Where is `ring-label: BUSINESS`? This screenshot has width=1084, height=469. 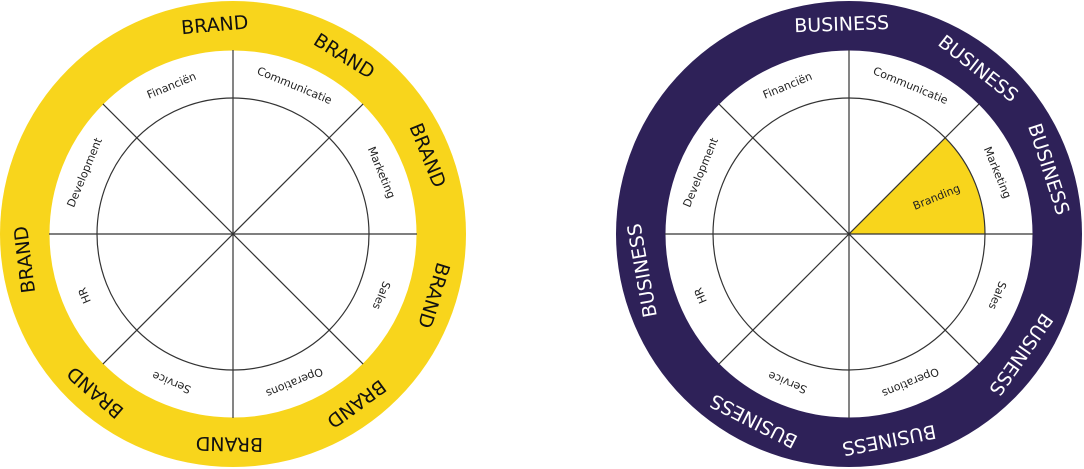 ring-label: BUSINESS is located at coordinates (842, 24).